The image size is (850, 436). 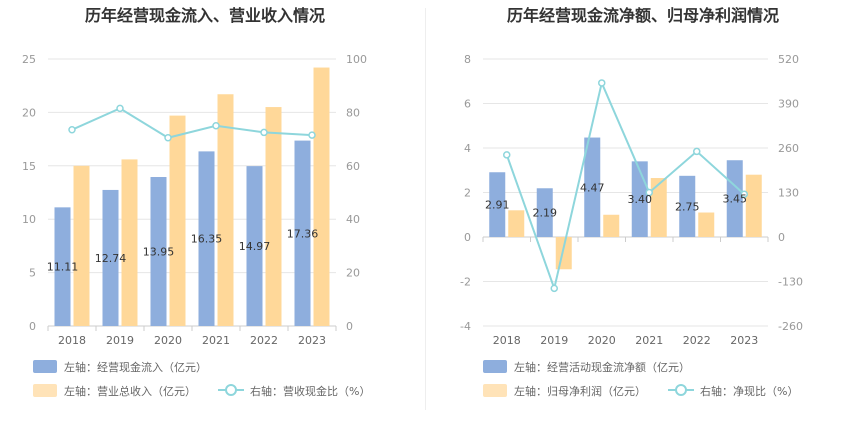 I want to click on chart2-left-tick-label: 6, so click(x=467, y=104).